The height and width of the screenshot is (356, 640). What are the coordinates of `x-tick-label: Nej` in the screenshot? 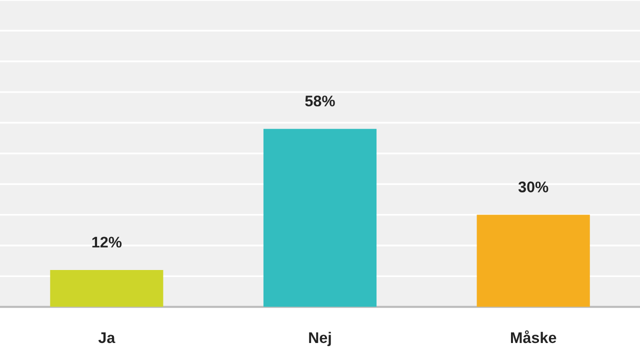 It's located at (320, 339).